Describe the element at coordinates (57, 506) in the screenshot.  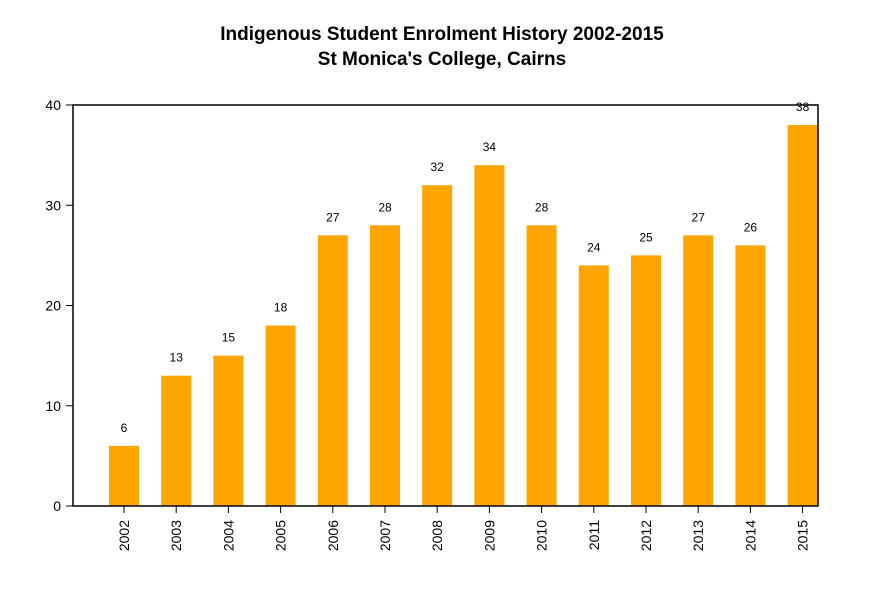
I see `y-tick-label: 0` at that location.